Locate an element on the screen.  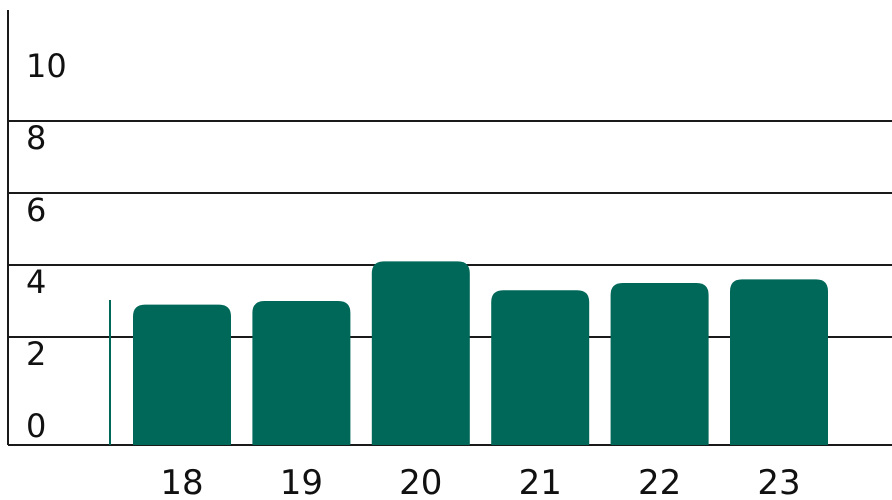
y-axis-ticks: 0 2 4 6 8 10 is located at coordinates (46, 246).